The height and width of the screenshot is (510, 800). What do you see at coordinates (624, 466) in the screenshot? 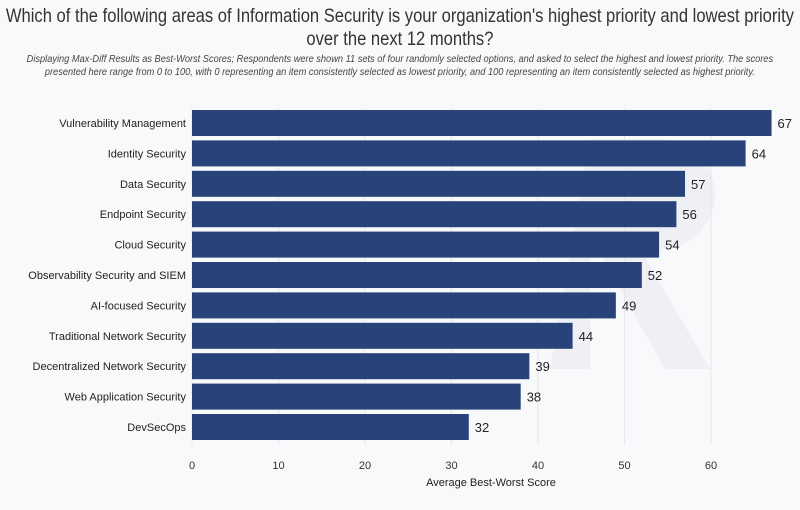
I see `x-tick-label: 50` at bounding box center [624, 466].